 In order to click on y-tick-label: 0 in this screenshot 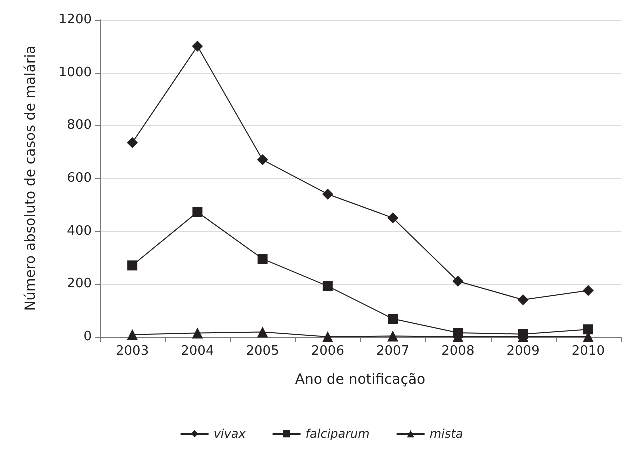, I will do `click(88, 337)`.